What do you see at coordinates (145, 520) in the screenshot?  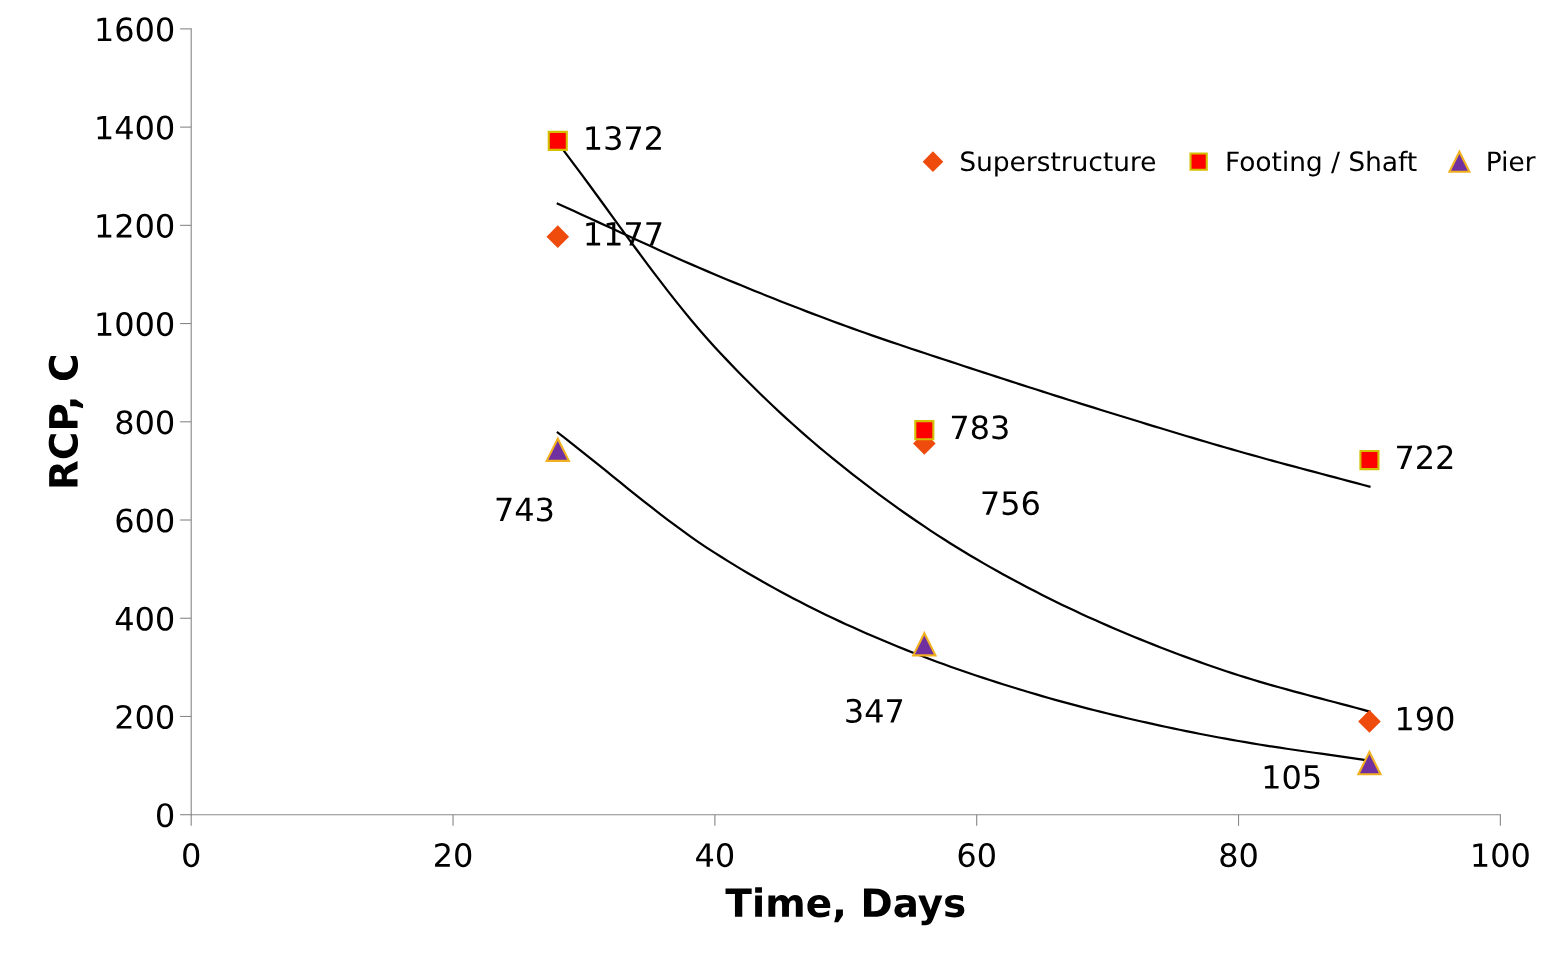 I see `y-tick-label: 600` at bounding box center [145, 520].